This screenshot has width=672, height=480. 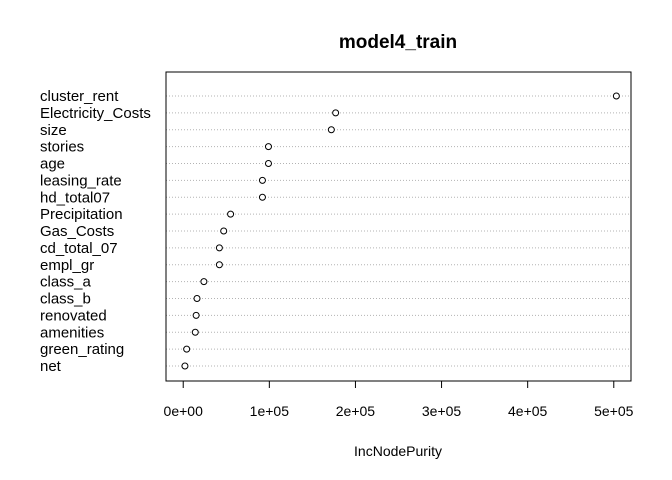 I want to click on category-label: net, so click(x=51, y=366).